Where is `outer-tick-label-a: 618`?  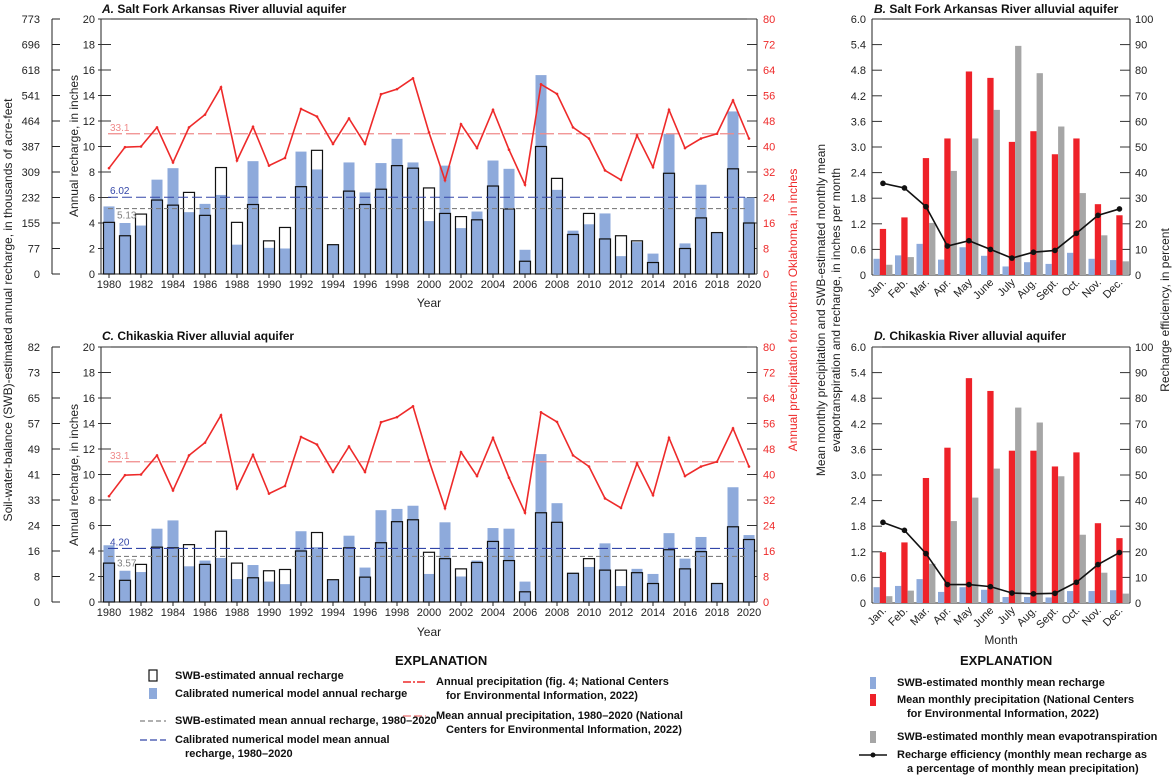
outer-tick-label-a: 618 is located at coordinates (31, 71).